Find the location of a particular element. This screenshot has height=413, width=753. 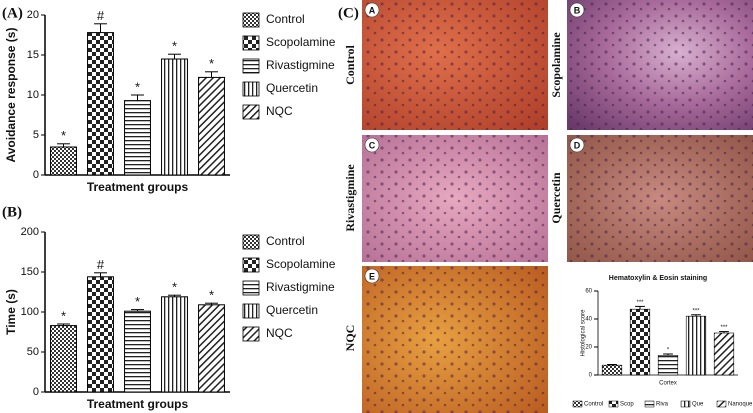

y-tick-label: 10 is located at coordinates (33, 95).